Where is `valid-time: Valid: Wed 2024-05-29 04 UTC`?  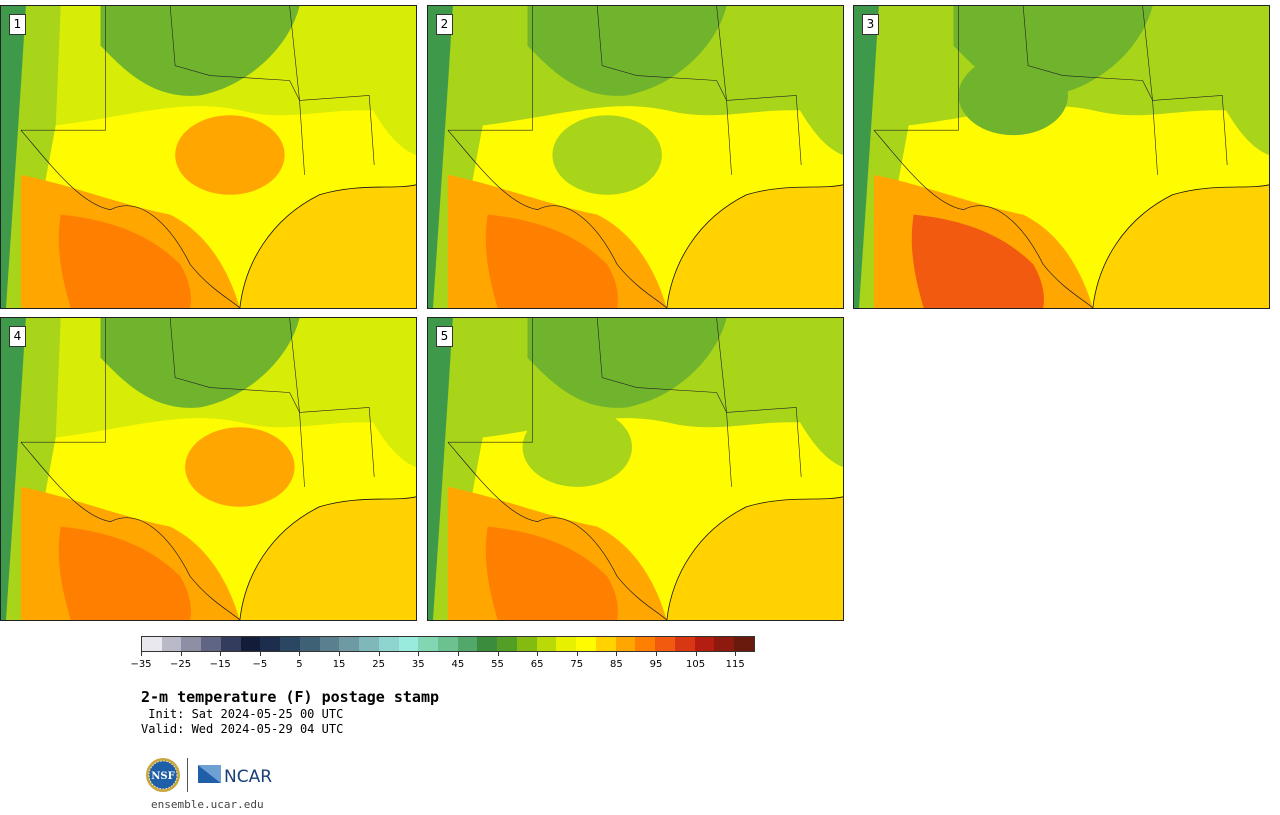
valid-time: Valid: Wed 2024-05-29 04 UTC is located at coordinates (242, 729).